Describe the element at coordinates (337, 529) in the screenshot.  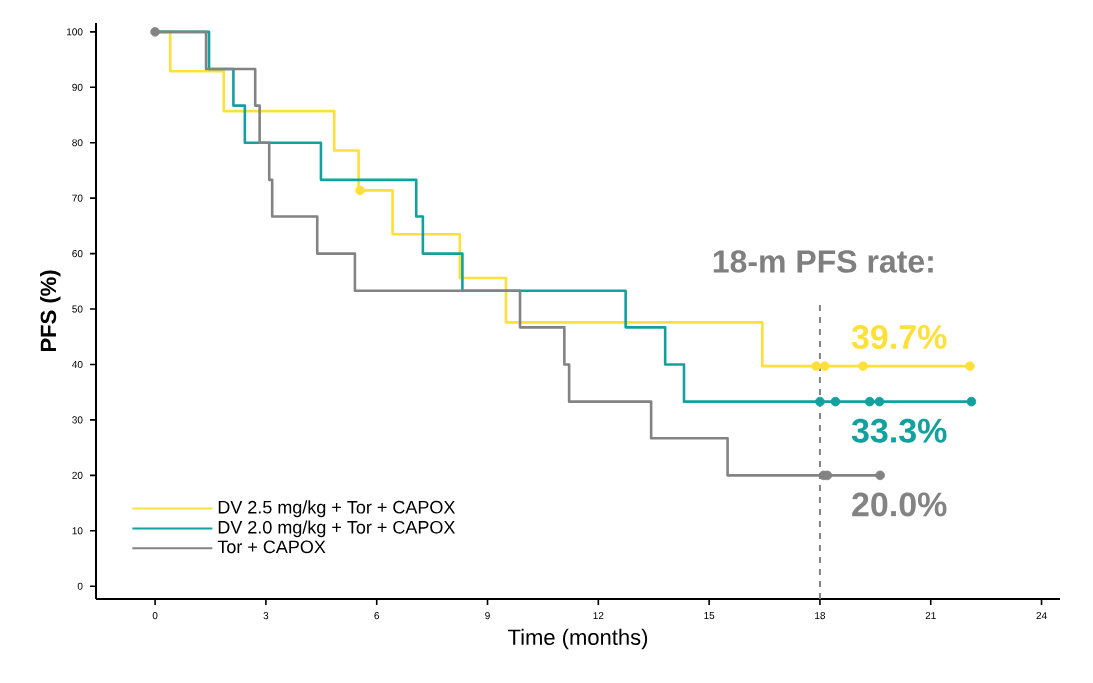
I see `legend-label: DV 2.0 mg/kg + Tor + CAPOX` at that location.